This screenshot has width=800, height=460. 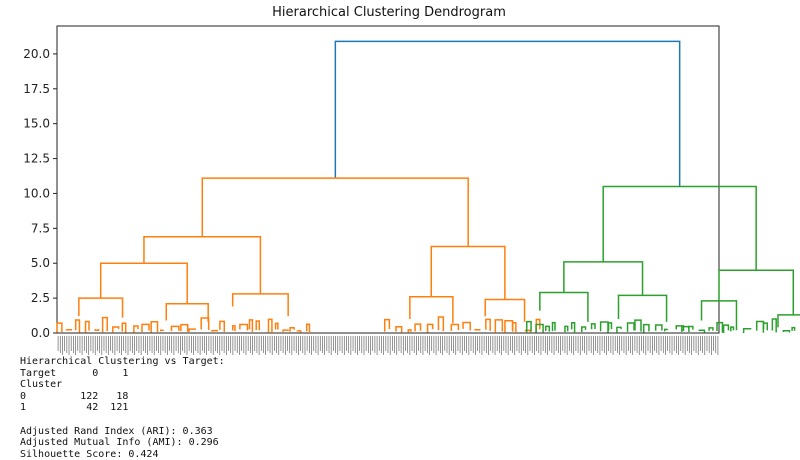 I want to click on output-line: Cluster, so click(x=41, y=385).